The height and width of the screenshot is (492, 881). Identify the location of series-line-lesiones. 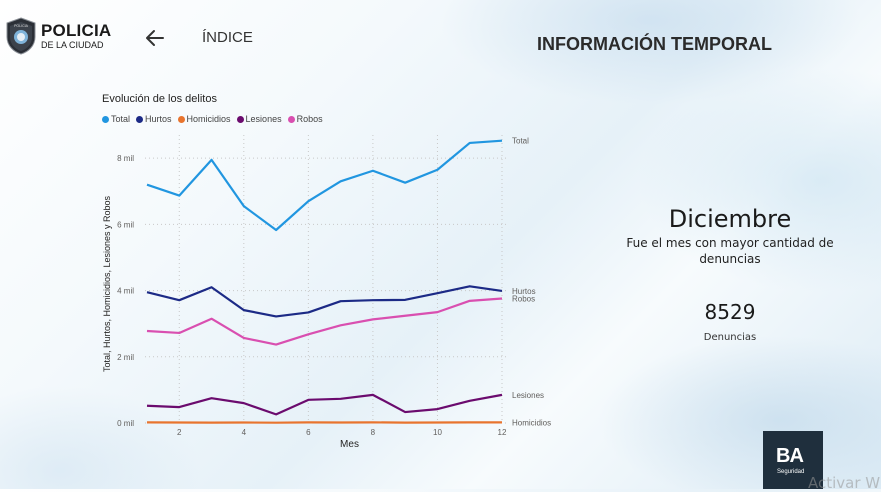
(324, 405).